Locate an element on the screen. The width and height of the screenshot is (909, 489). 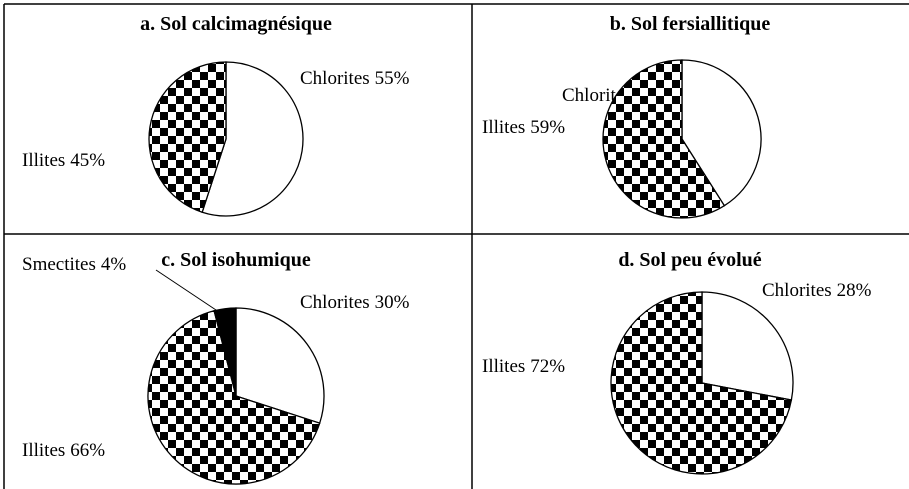
chart-title: a. Sol calcimagnésique is located at coordinates (236, 24).